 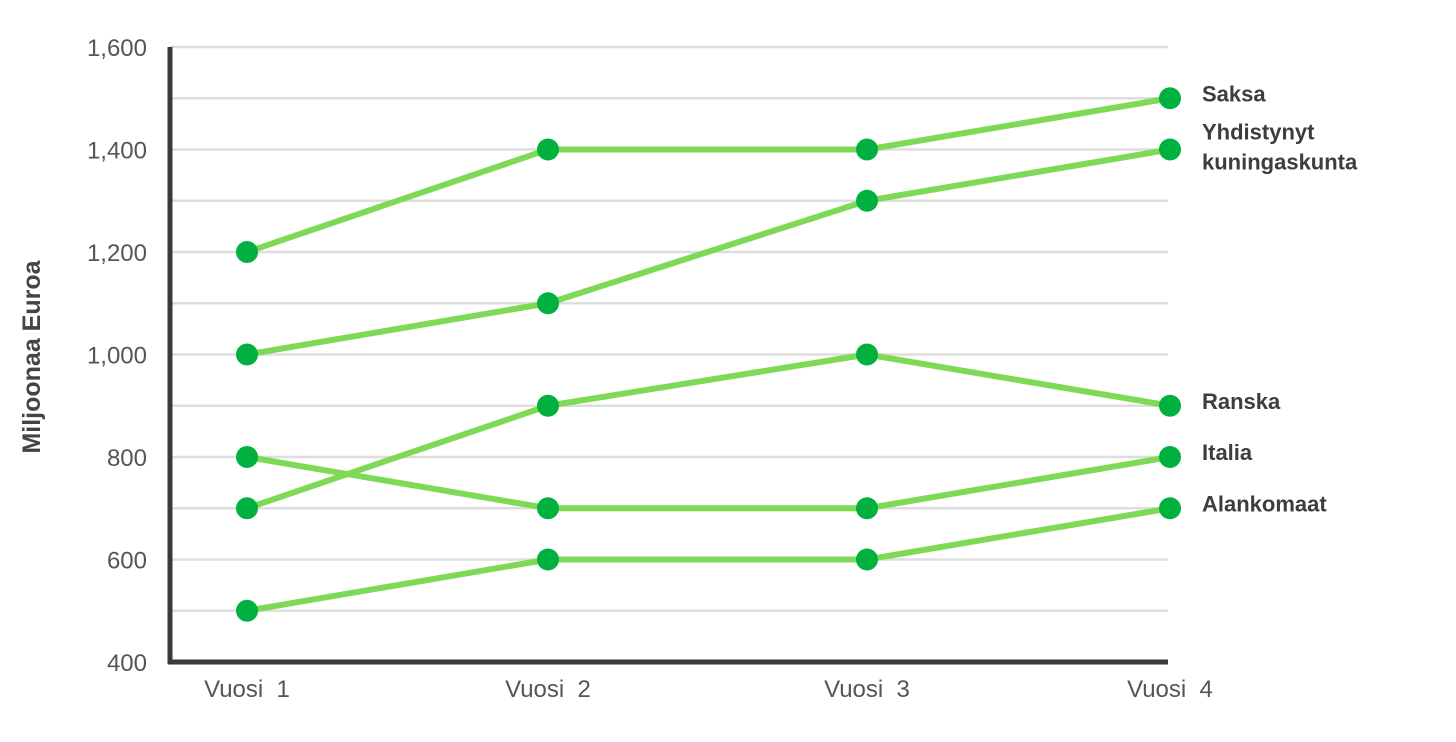 I want to click on series-label-alankomaat: Alankomaat, so click(x=1264, y=503).